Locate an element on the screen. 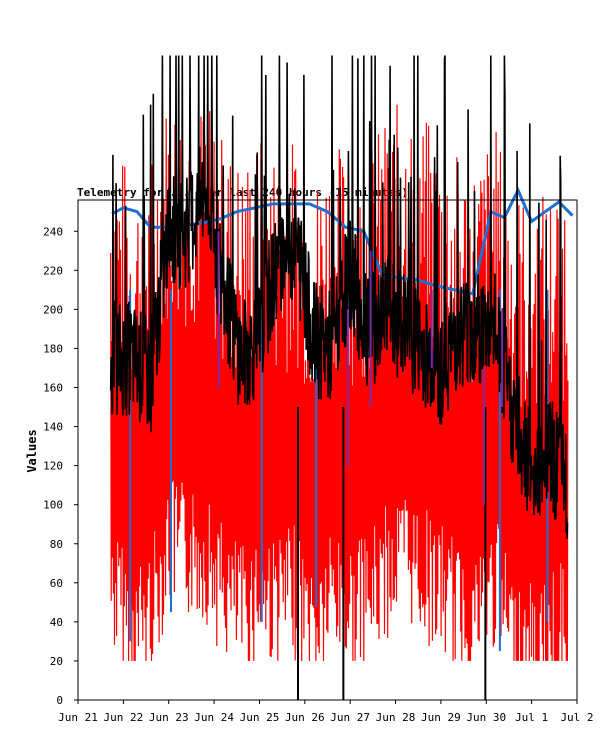  y-axis: 0 20 40 60 80 100 120 140 160 180 200 220 240 is located at coordinates (60, 466).